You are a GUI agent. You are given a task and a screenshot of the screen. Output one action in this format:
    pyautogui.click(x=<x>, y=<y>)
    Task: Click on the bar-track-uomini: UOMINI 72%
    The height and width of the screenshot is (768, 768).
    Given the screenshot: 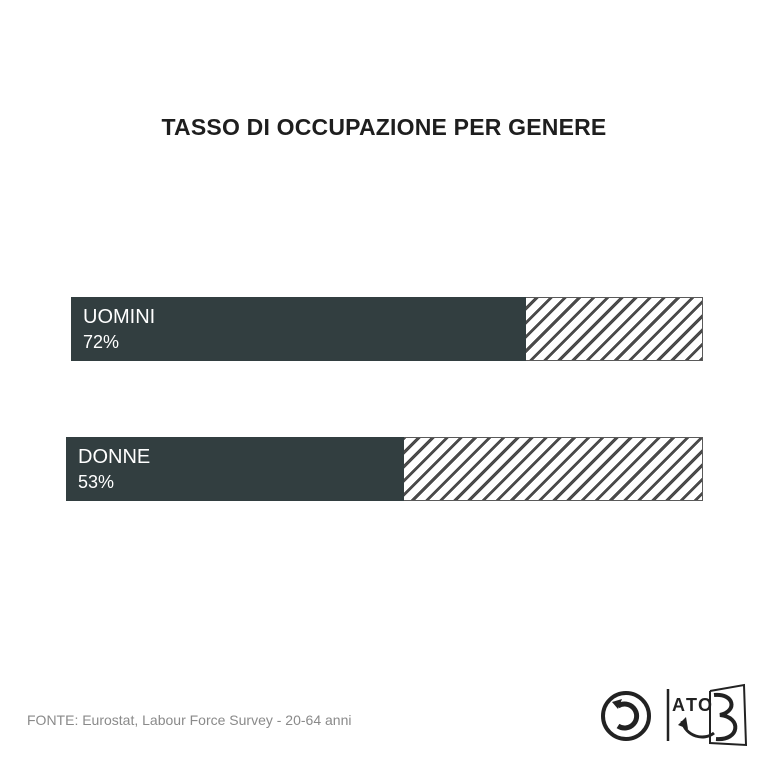 What is the action you would take?
    pyautogui.click(x=387, y=329)
    